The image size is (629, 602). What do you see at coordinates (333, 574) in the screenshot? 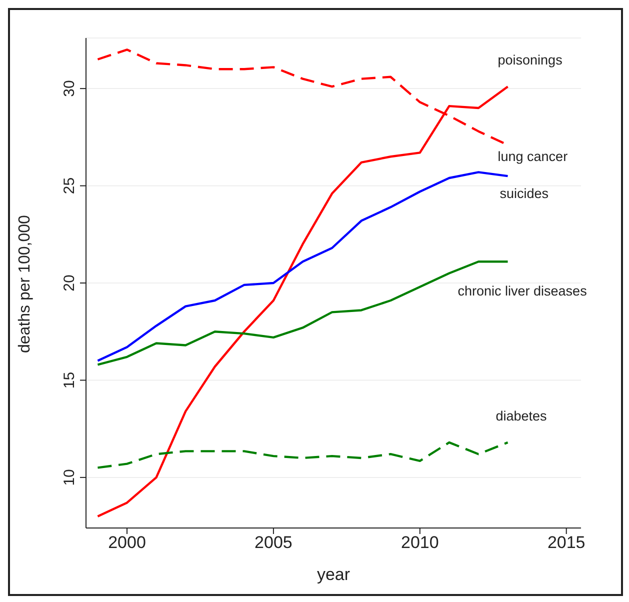
I see `x-axis-title: year` at bounding box center [333, 574].